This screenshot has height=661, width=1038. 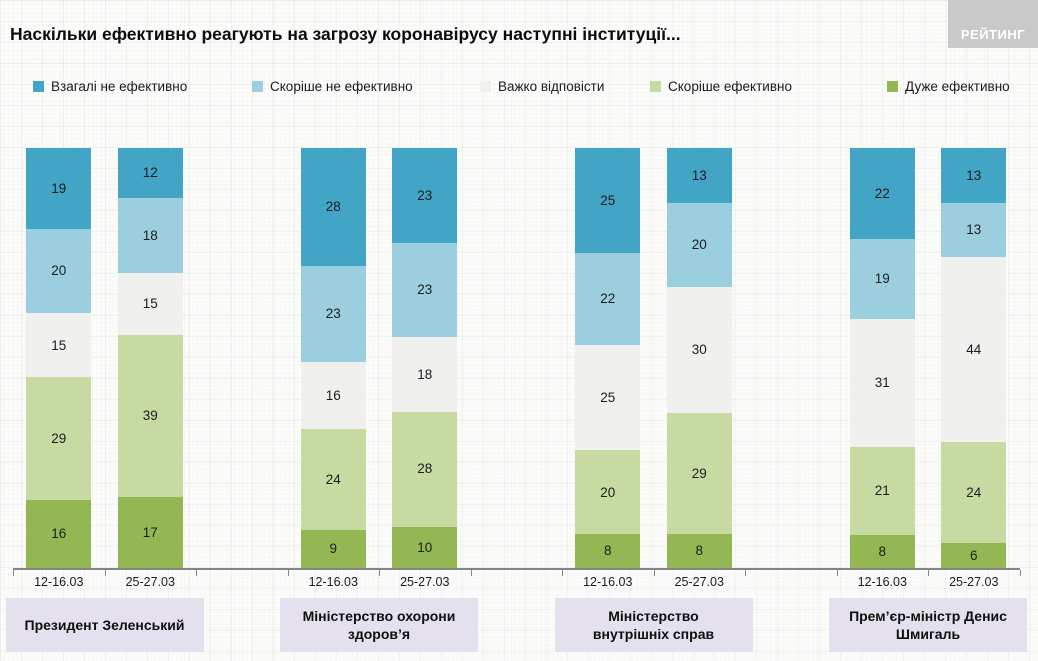 I want to click on segment-value-label: 20, so click(x=699, y=244).